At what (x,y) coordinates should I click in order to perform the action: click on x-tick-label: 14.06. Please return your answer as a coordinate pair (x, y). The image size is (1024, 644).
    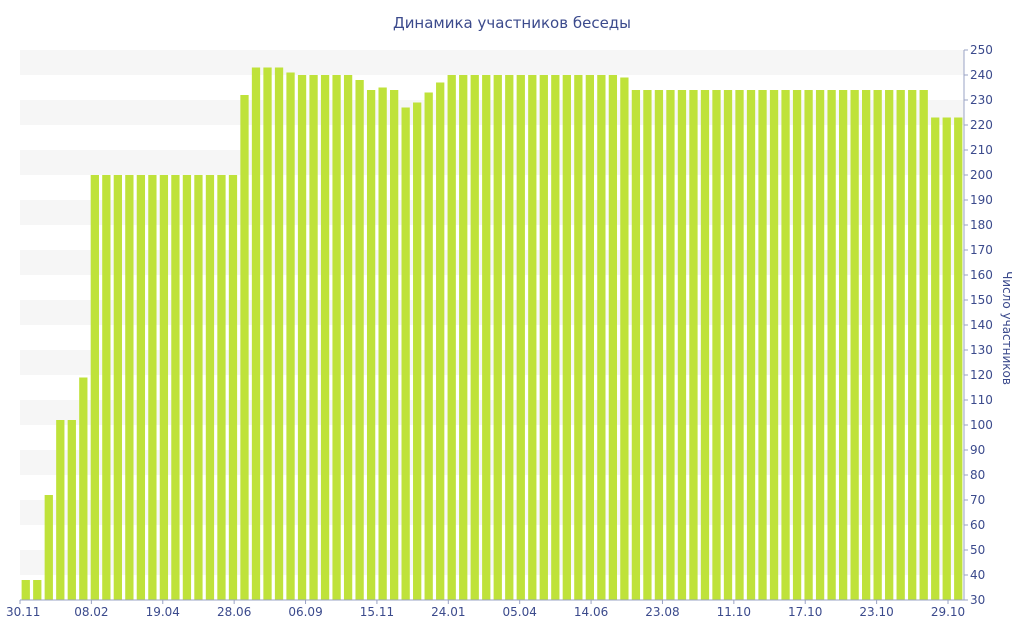
    Looking at the image, I should click on (591, 612).